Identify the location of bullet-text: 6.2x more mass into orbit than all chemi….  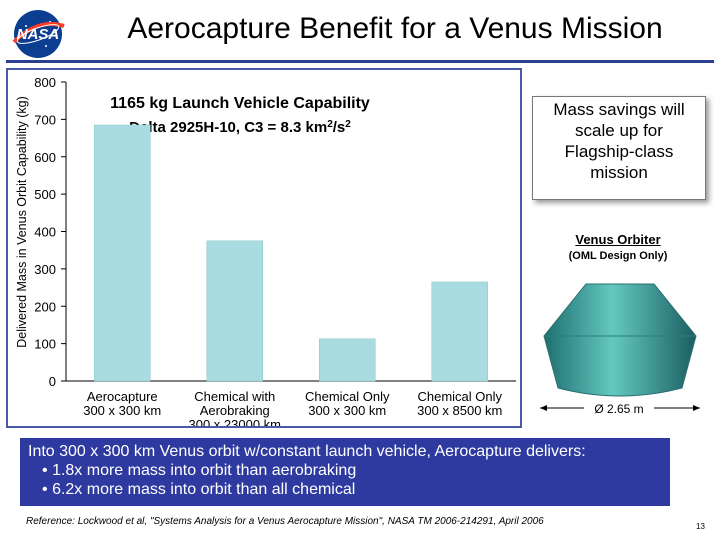
(204, 489).